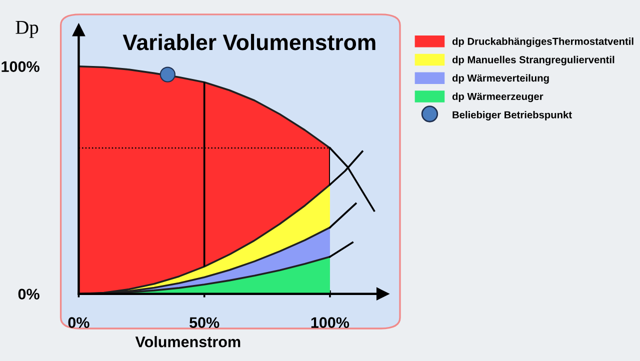 The height and width of the screenshot is (361, 640). What do you see at coordinates (79, 322) in the screenshot?
I see `x-tick-label: 0%` at bounding box center [79, 322].